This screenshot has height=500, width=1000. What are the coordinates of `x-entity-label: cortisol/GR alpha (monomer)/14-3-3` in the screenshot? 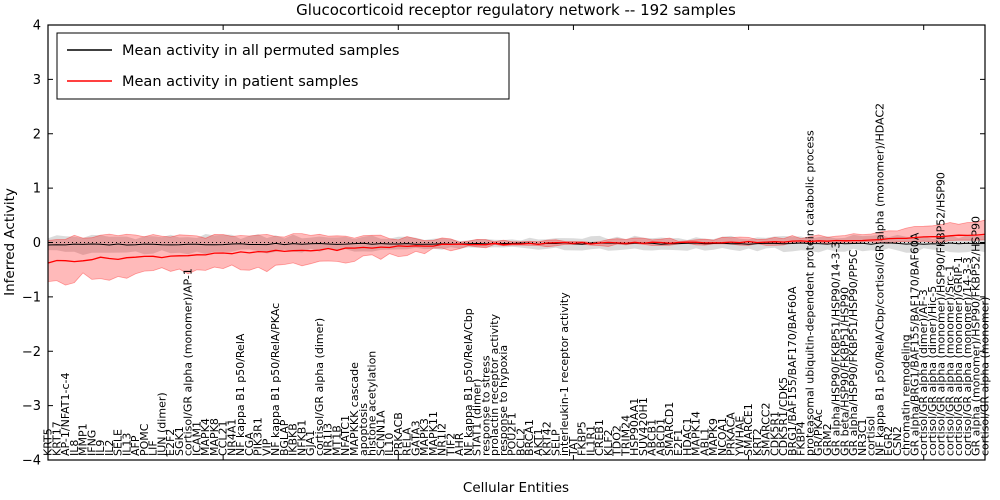 It's located at (967, 356).